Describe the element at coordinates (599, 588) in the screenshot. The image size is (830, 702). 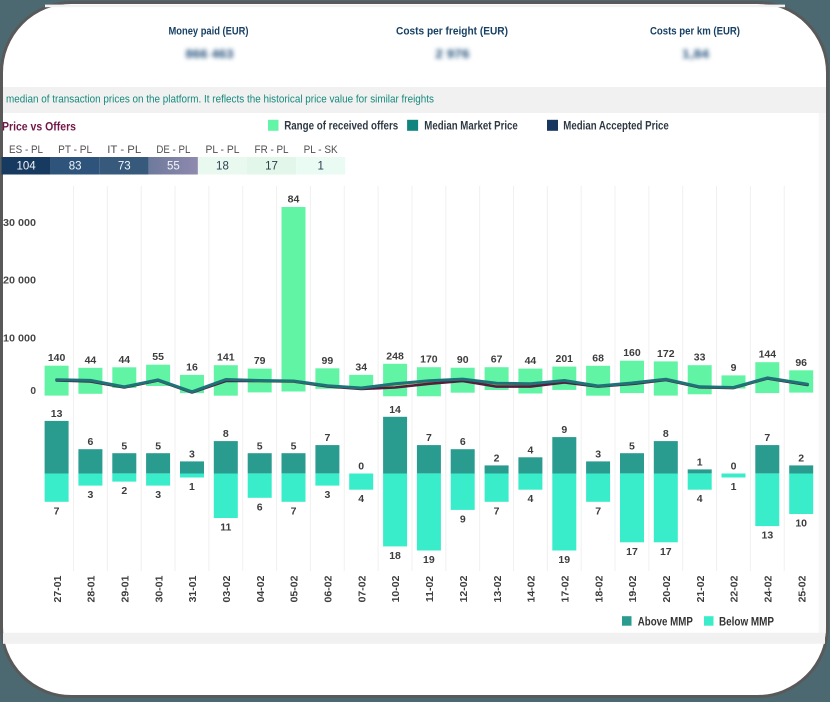
I see `svg-text: 18-02` at that location.